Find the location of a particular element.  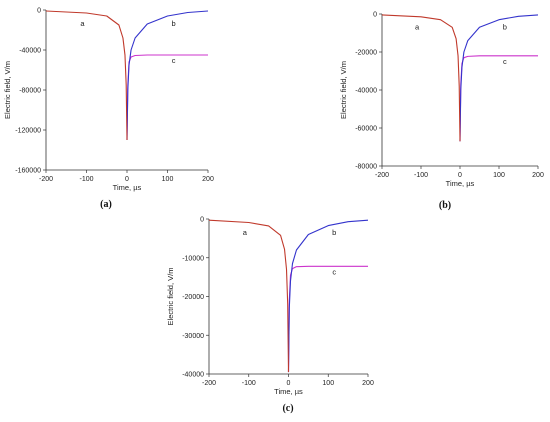

y-tick-label: -60000 is located at coordinates (366, 129).